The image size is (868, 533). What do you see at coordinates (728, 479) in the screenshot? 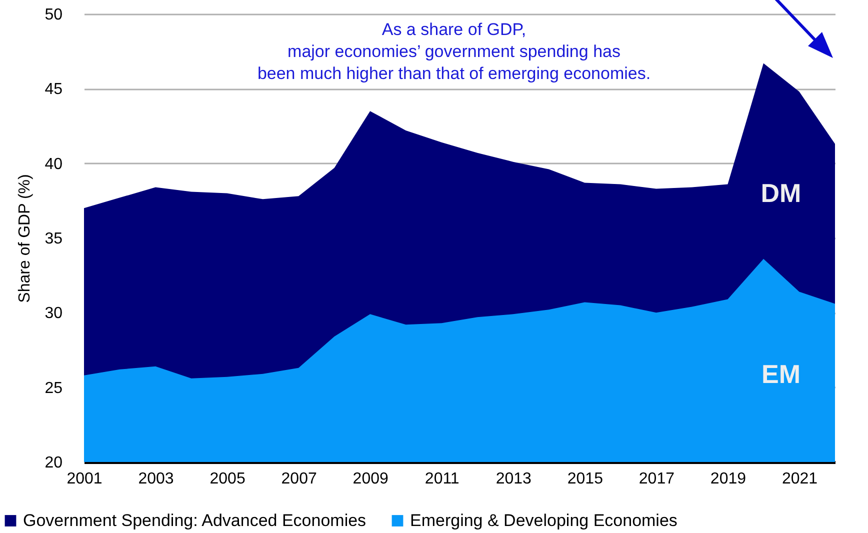
I see `x-tick-label: 2019` at bounding box center [728, 479].